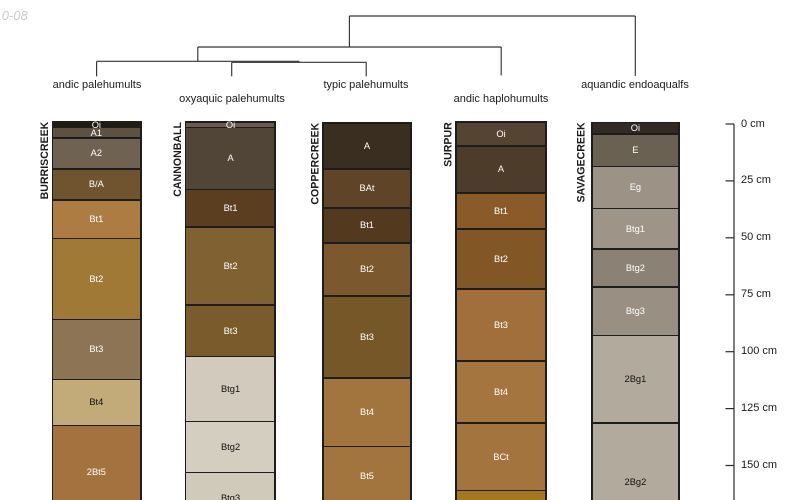 This screenshot has height=500, width=800. I want to click on svg-text: BURRISCREEK, so click(45, 160).